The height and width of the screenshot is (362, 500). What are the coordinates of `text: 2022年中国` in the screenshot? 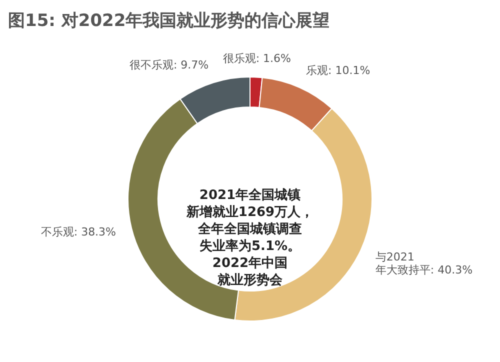 It's located at (250, 263).